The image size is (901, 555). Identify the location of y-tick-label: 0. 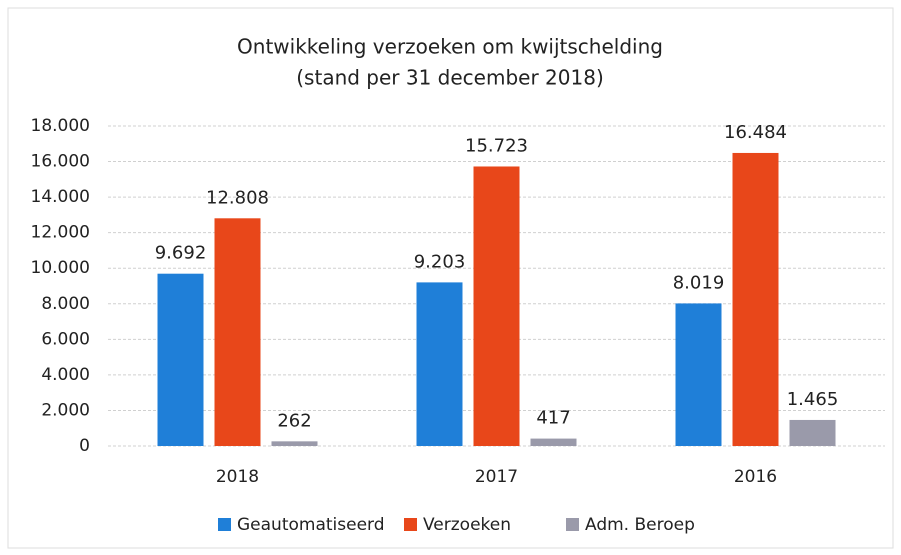
(84, 446).